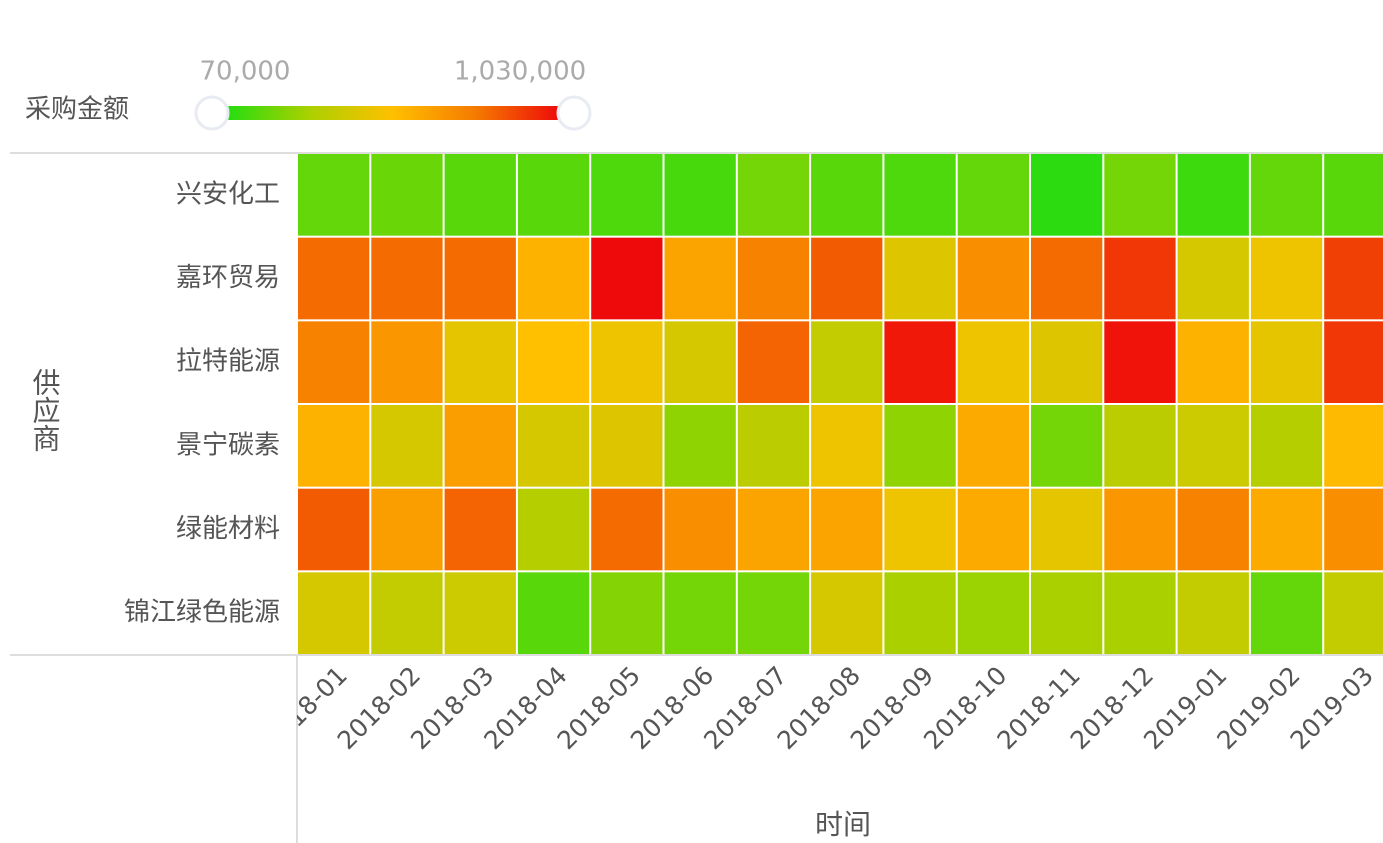 The image size is (1383, 843). Describe the element at coordinates (202, 613) in the screenshot. I see `y-tick-label: 锦江绿色能源` at that location.